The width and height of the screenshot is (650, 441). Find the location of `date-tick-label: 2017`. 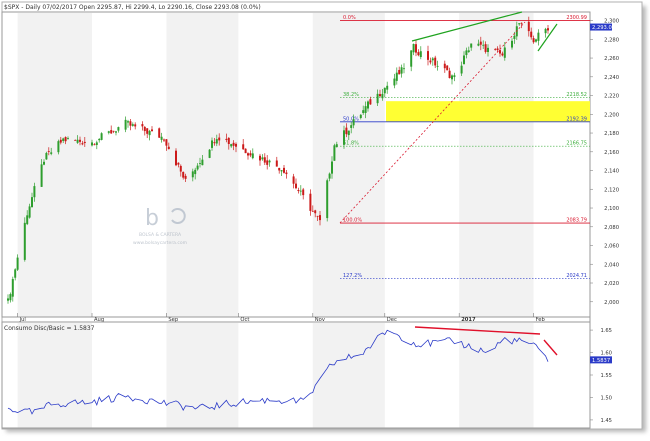

date-tick-label: 2017 is located at coordinates (468, 320).